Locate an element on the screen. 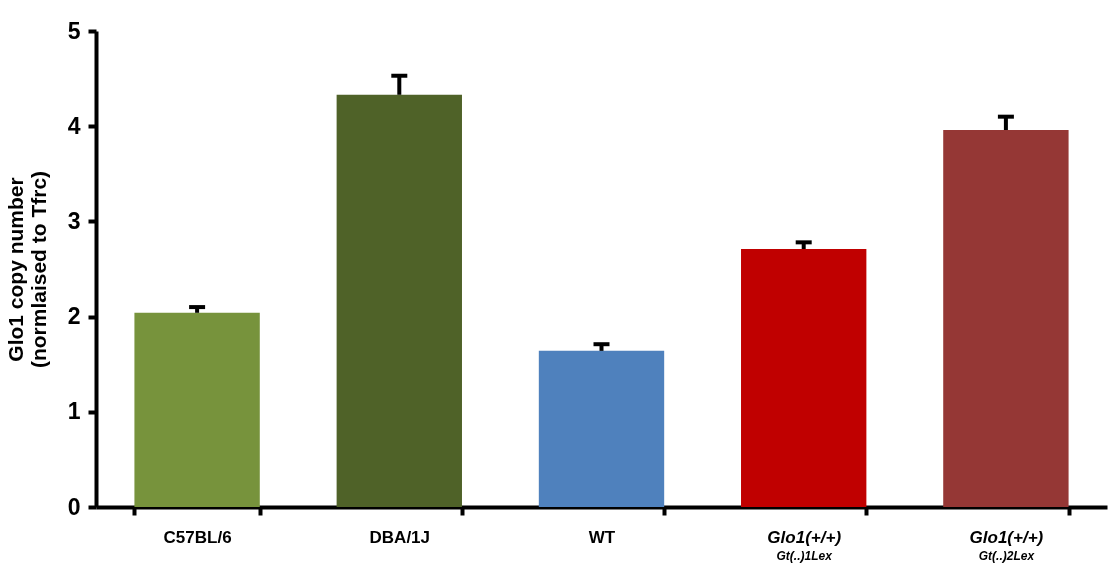 Image resolution: width=1112 pixels, height=567 pixels. y-axis-title: Glo1 copy number (normlaised to Tfrc) is located at coordinates (26, 269).